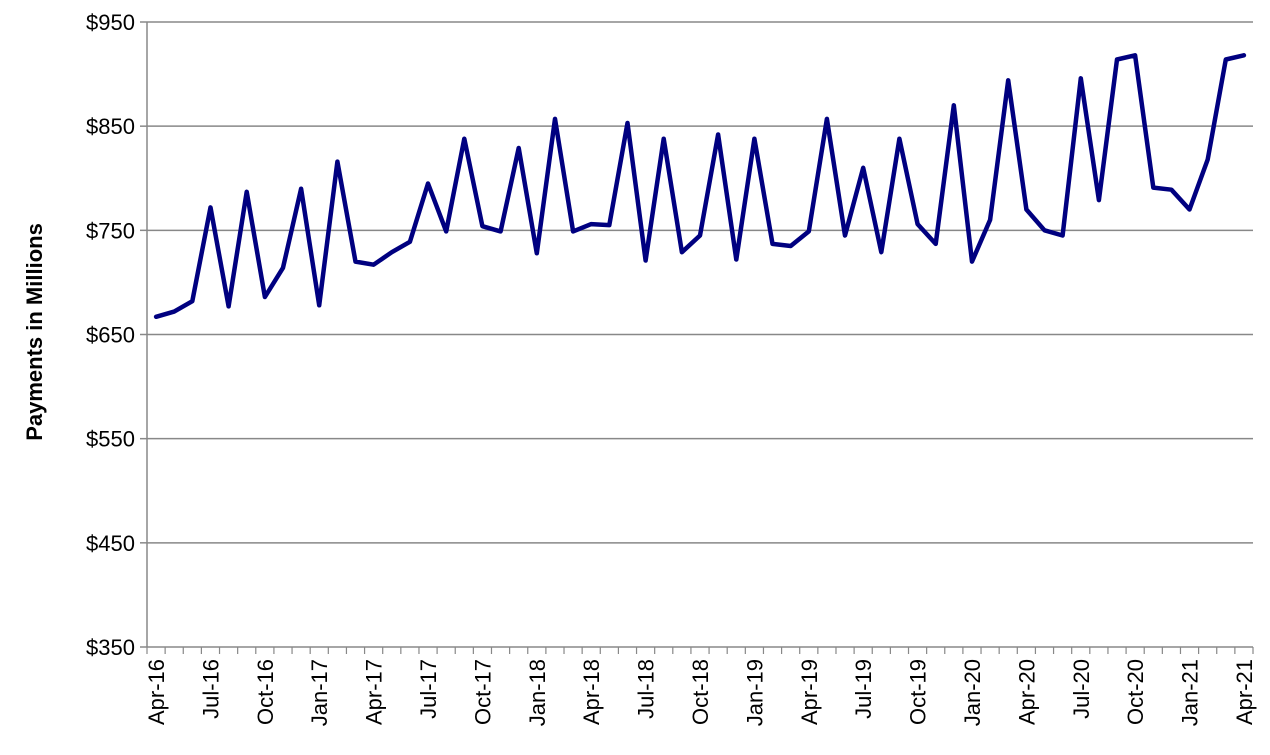  Describe the element at coordinates (210, 689) in the screenshot. I see `x-tick-label: Jul-16` at that location.